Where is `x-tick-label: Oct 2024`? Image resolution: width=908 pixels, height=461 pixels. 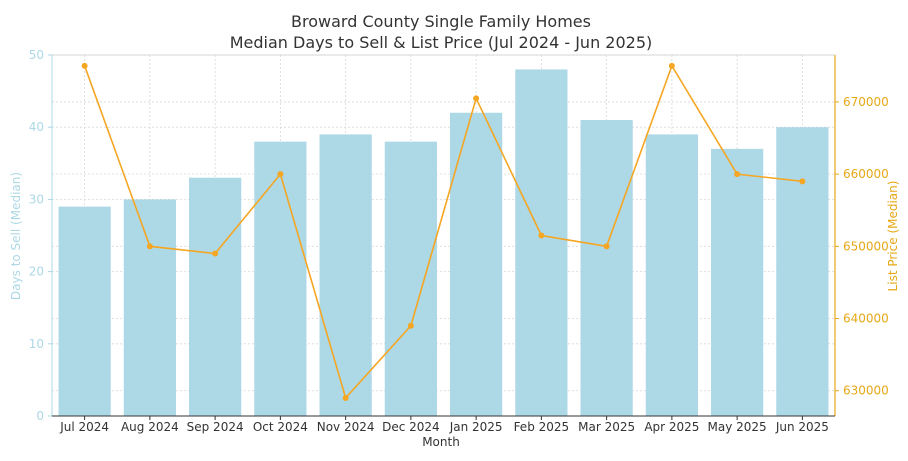 x-tick-label: Oct 2024 is located at coordinates (280, 427).